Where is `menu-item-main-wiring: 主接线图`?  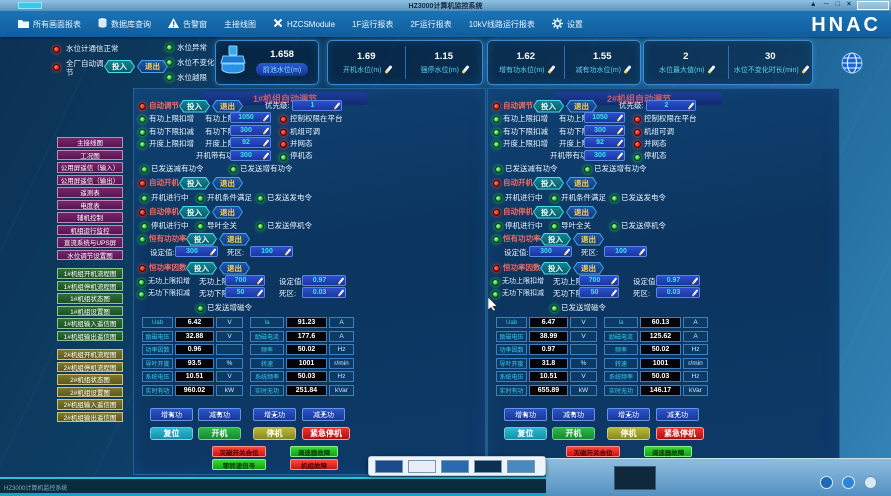
menu-item-main-wiring: 主接线图 is located at coordinates (240, 24).